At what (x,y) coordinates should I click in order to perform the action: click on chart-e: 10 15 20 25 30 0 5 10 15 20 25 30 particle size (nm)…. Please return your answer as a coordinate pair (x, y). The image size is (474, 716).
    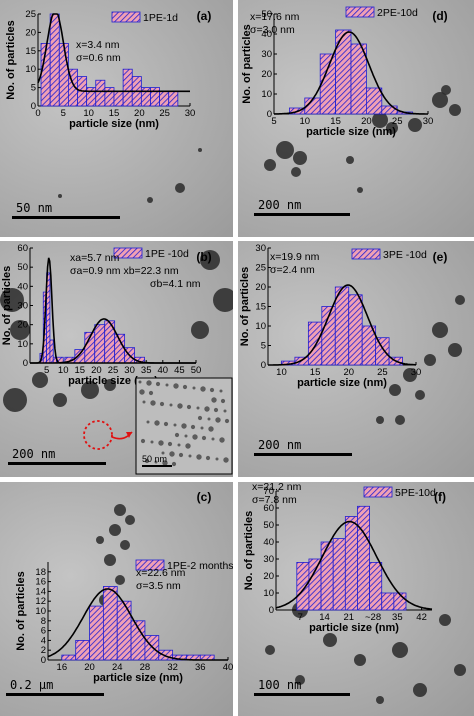
    Looking at the image, I should click on (352, 349).